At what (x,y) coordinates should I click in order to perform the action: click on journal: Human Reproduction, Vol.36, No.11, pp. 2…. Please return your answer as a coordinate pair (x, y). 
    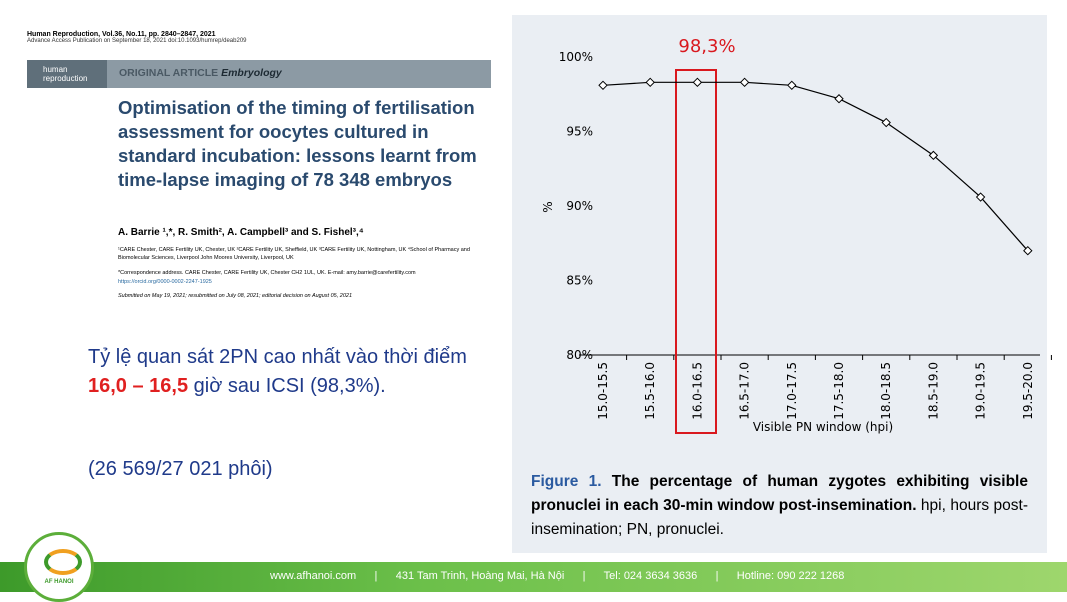
    Looking at the image, I should click on (121, 34).